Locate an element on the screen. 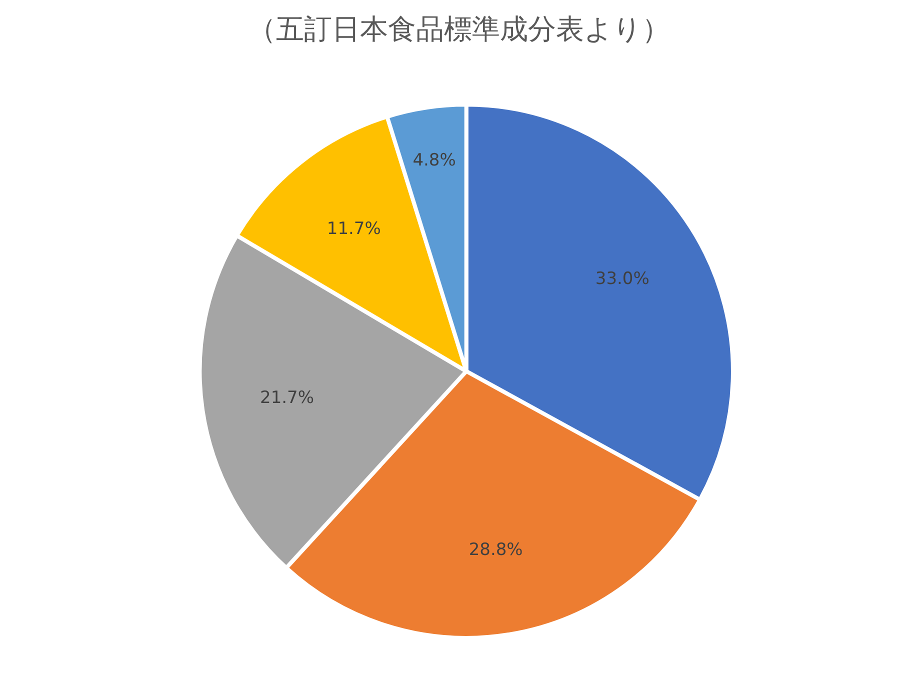 The image size is (918, 675). data-label: 21.7% is located at coordinates (287, 398).